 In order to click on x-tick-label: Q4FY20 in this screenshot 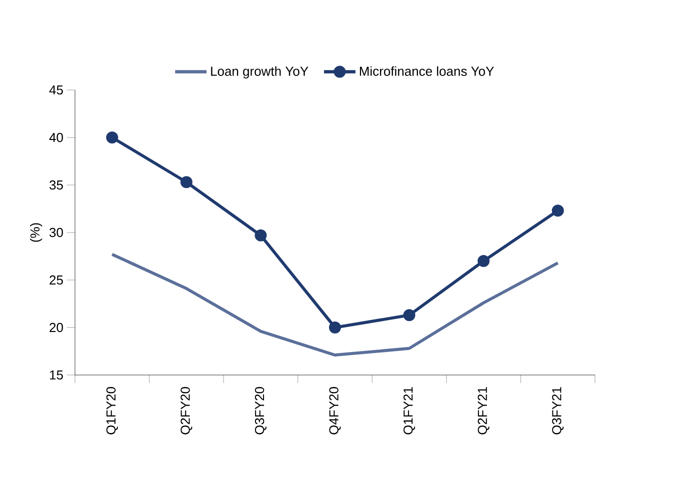, I will do `click(335, 410)`.